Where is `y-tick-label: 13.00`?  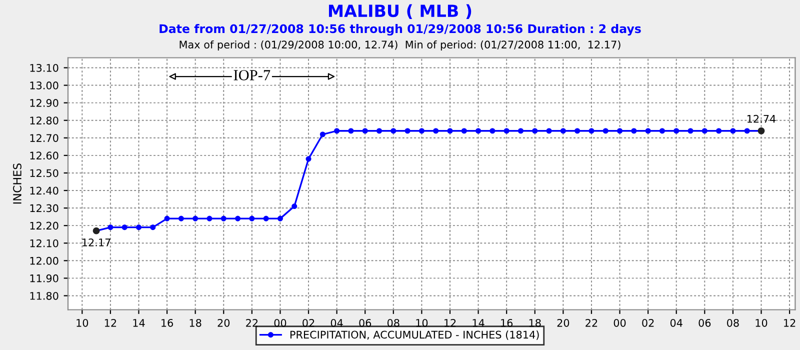
y-tick-label: 13.00 is located at coordinates (44, 86).